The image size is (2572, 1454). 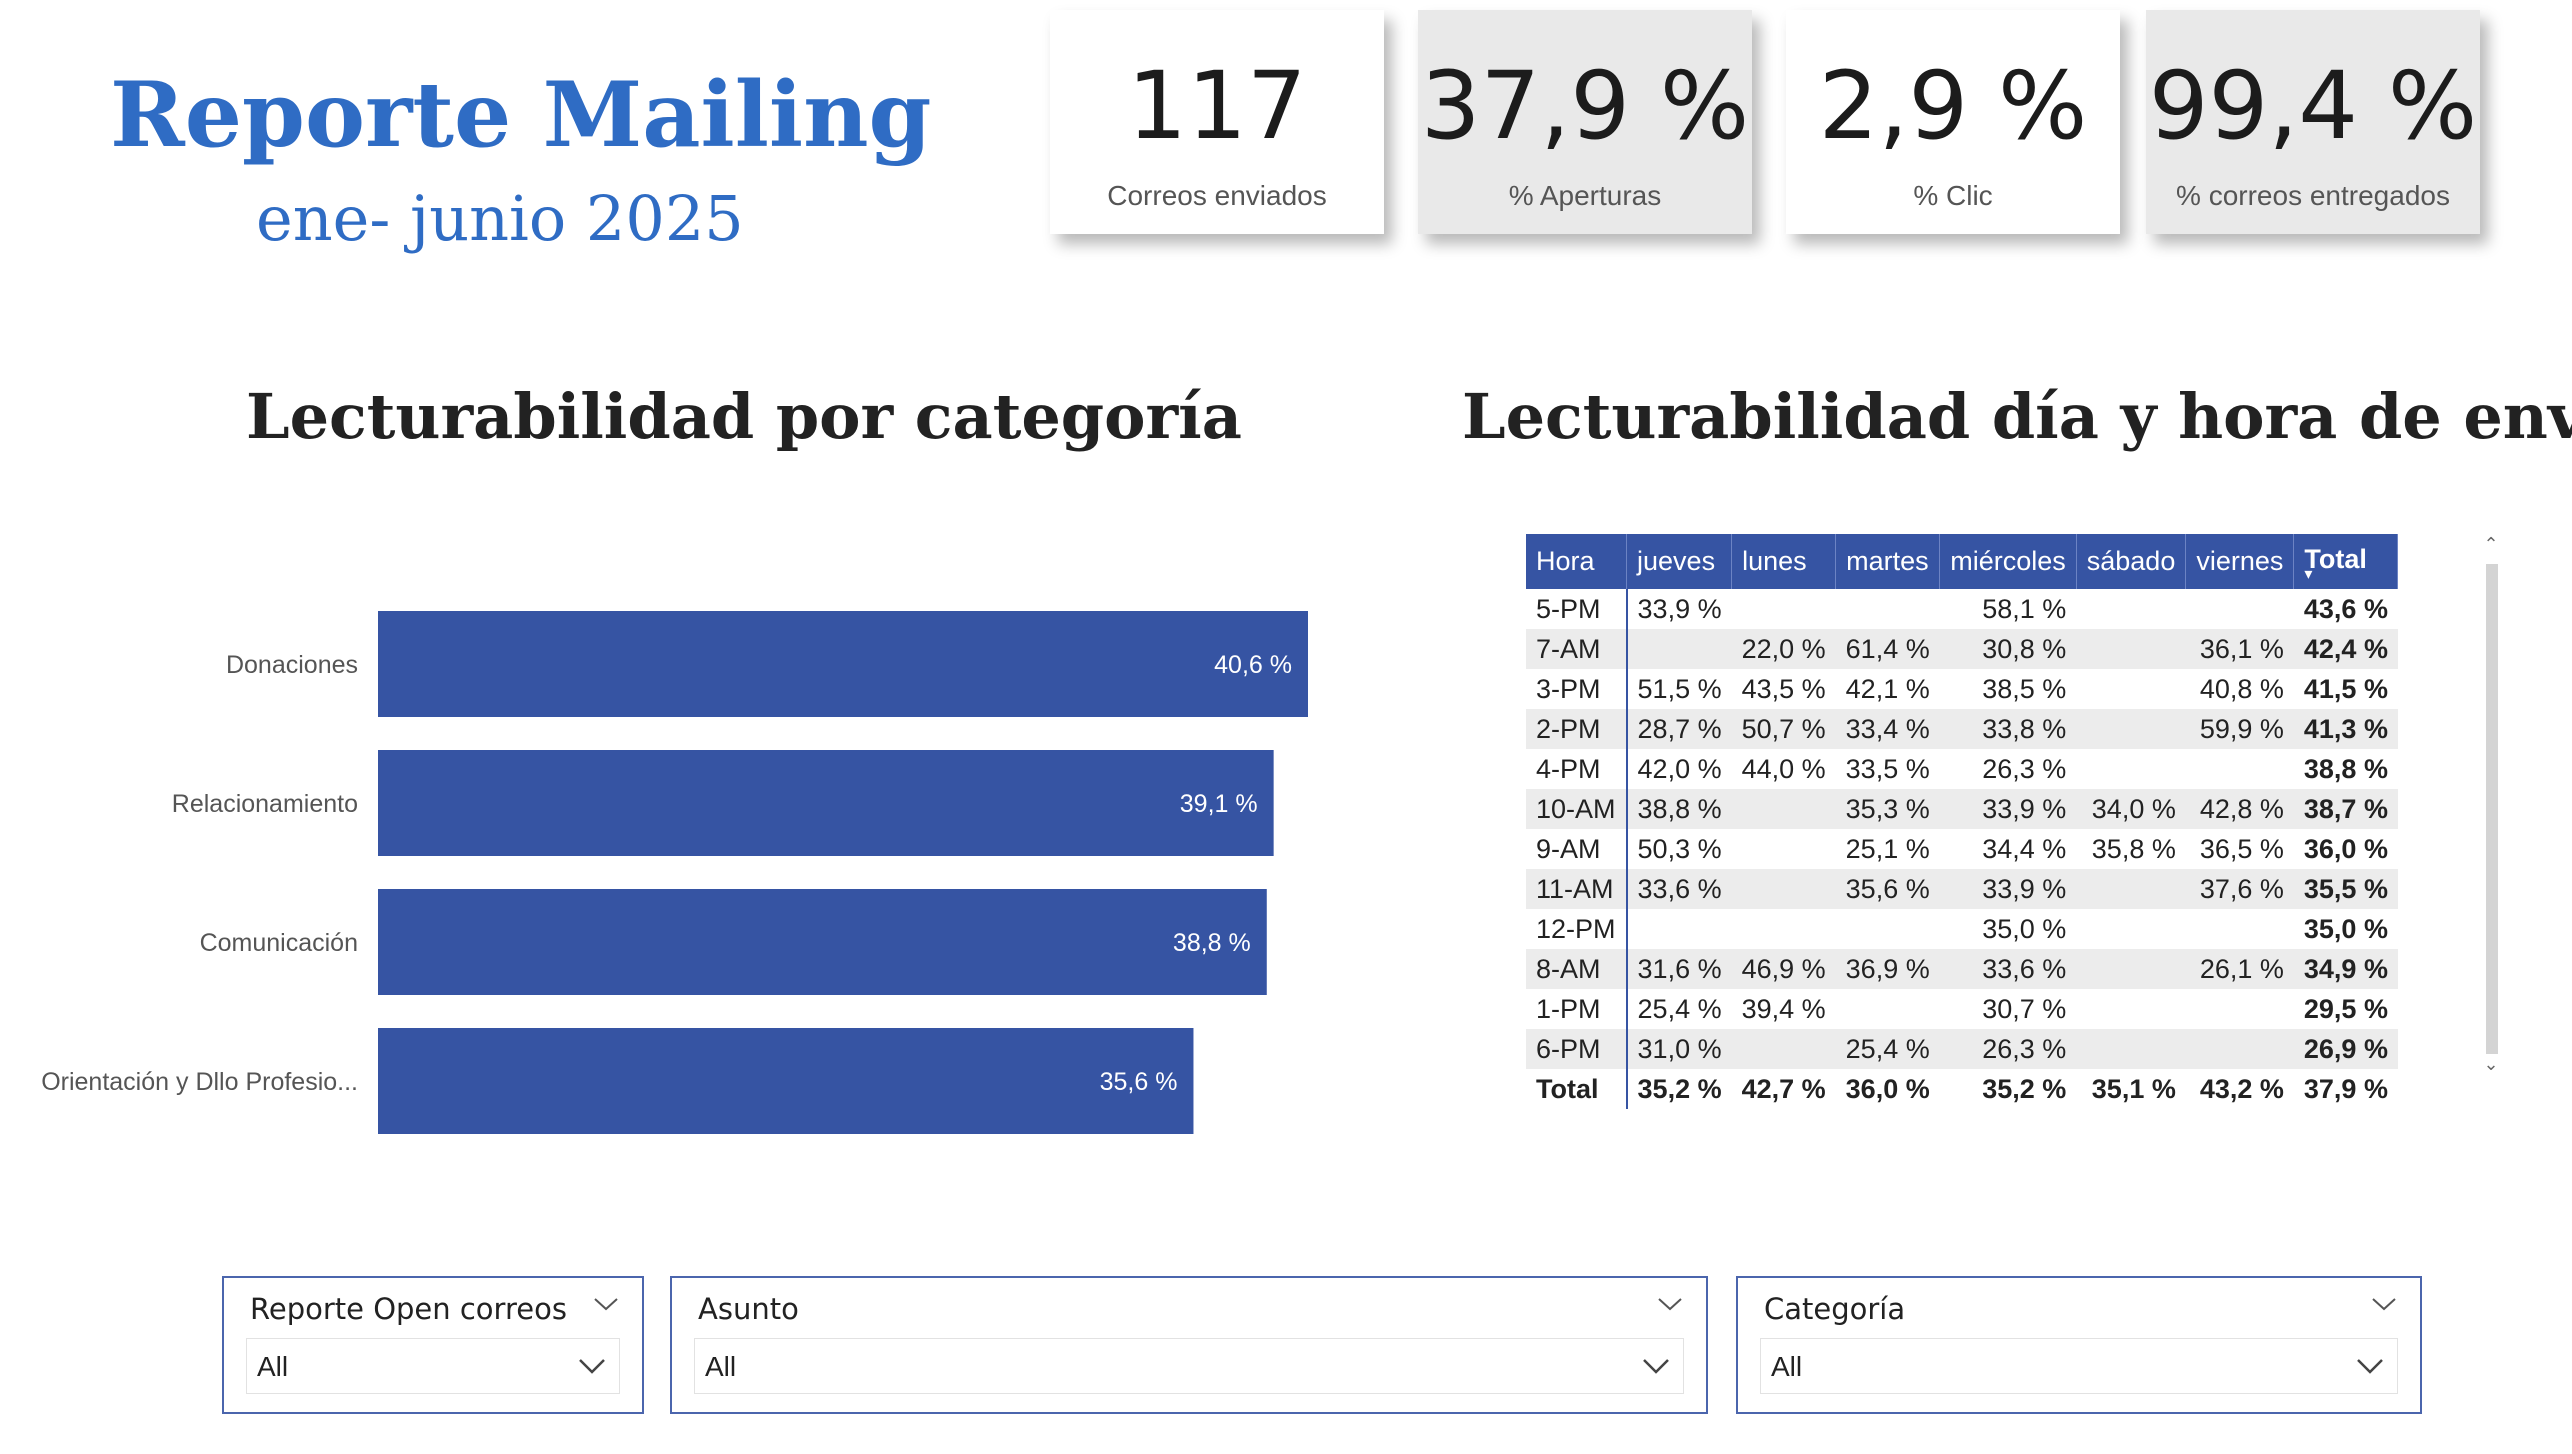 What do you see at coordinates (2240, 561) in the screenshot?
I see `column-header: viernes` at bounding box center [2240, 561].